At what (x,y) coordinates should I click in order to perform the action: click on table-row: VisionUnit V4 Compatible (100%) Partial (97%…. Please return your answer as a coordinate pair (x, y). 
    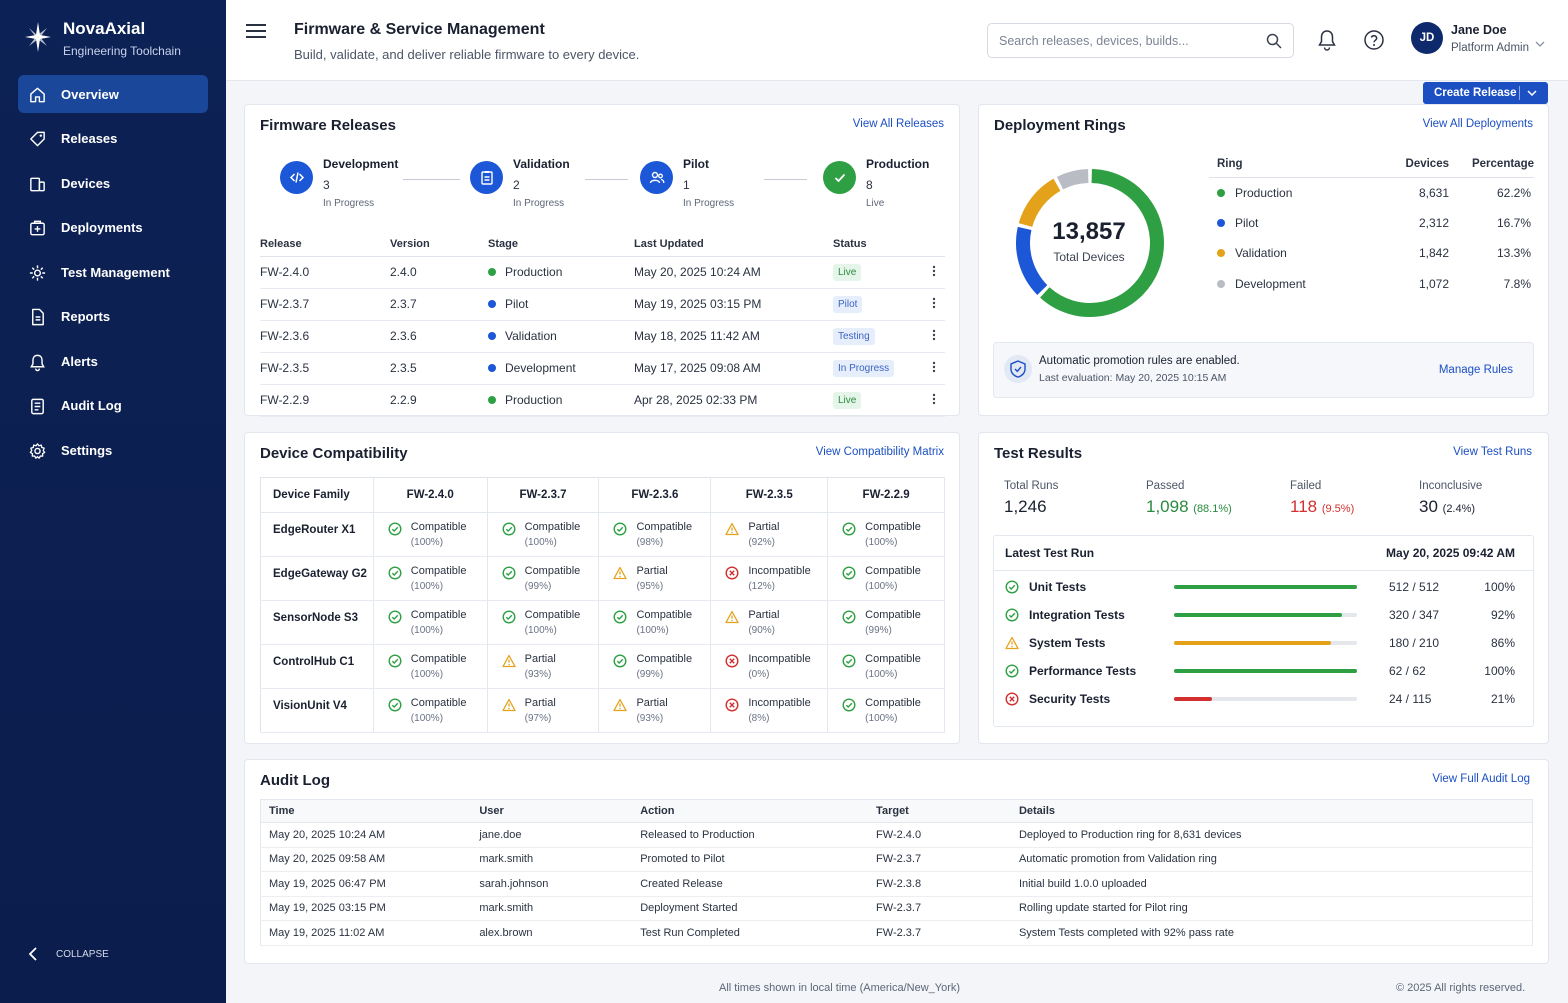
    Looking at the image, I should click on (602, 710).